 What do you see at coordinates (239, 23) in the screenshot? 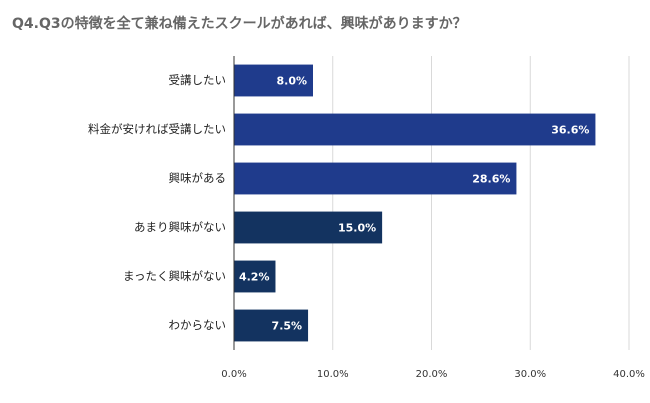
I see `chart-title: Q4.Q3の特徴を全て兼ね備えたスクールがあれば、興味がありますか？` at bounding box center [239, 23].